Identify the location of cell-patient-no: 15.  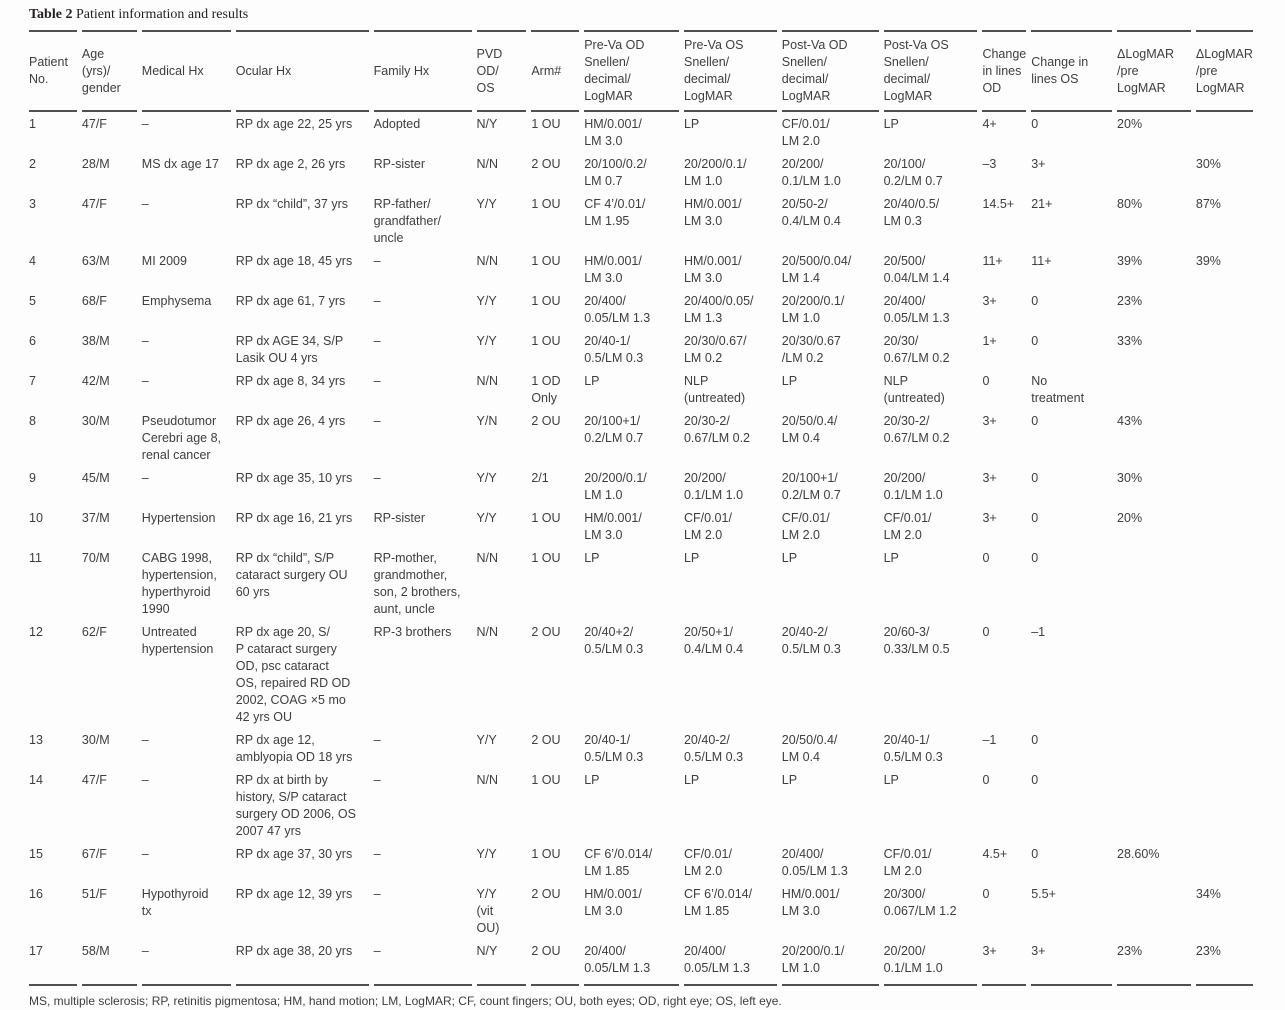
(36, 854).